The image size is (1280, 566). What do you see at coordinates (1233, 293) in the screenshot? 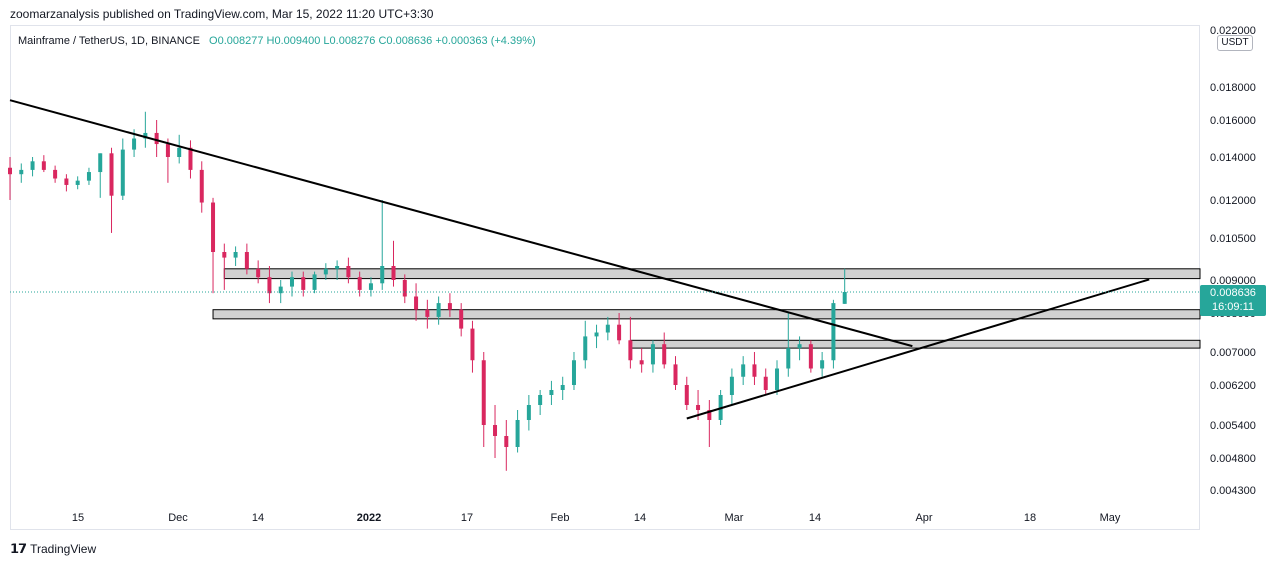
I see `last-price-value: 0.008636` at bounding box center [1233, 293].